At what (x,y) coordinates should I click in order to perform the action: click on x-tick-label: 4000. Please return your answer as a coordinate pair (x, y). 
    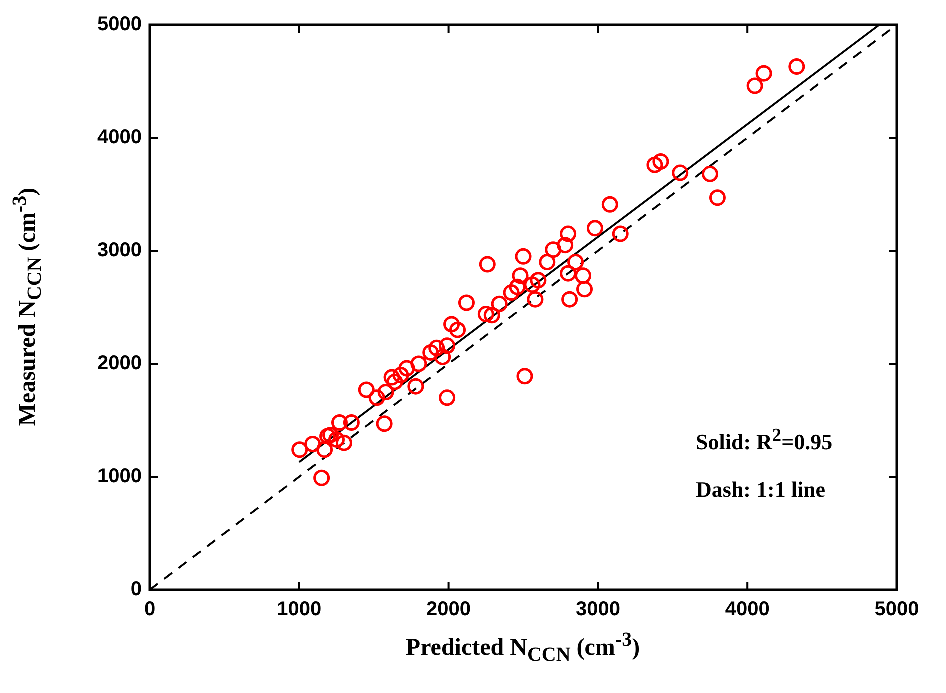
    Looking at the image, I should click on (747, 609).